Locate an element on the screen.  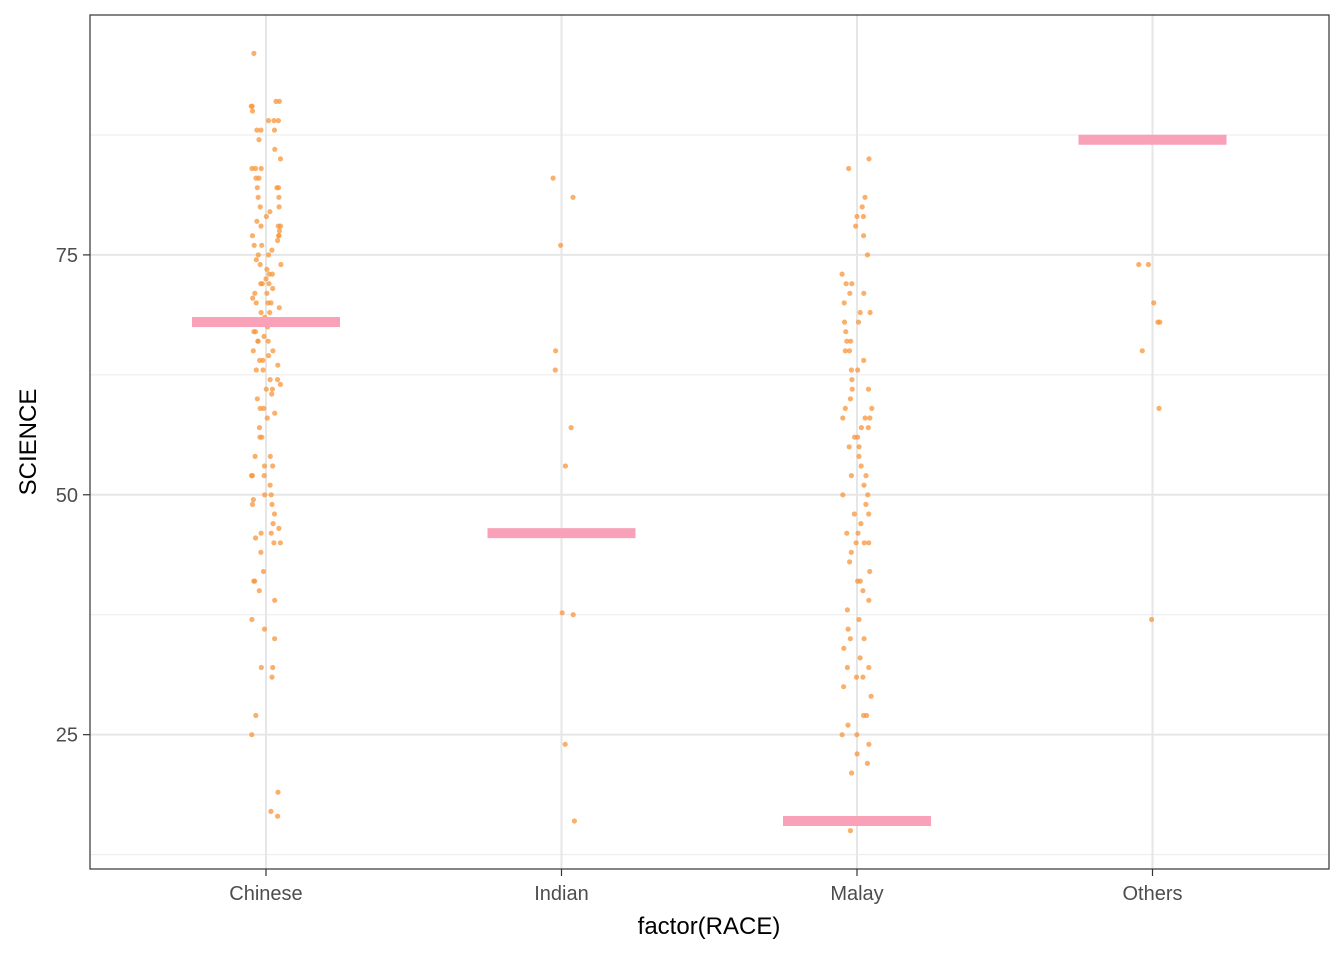
y-axis-title: SCIENCE is located at coordinates (28, 442).